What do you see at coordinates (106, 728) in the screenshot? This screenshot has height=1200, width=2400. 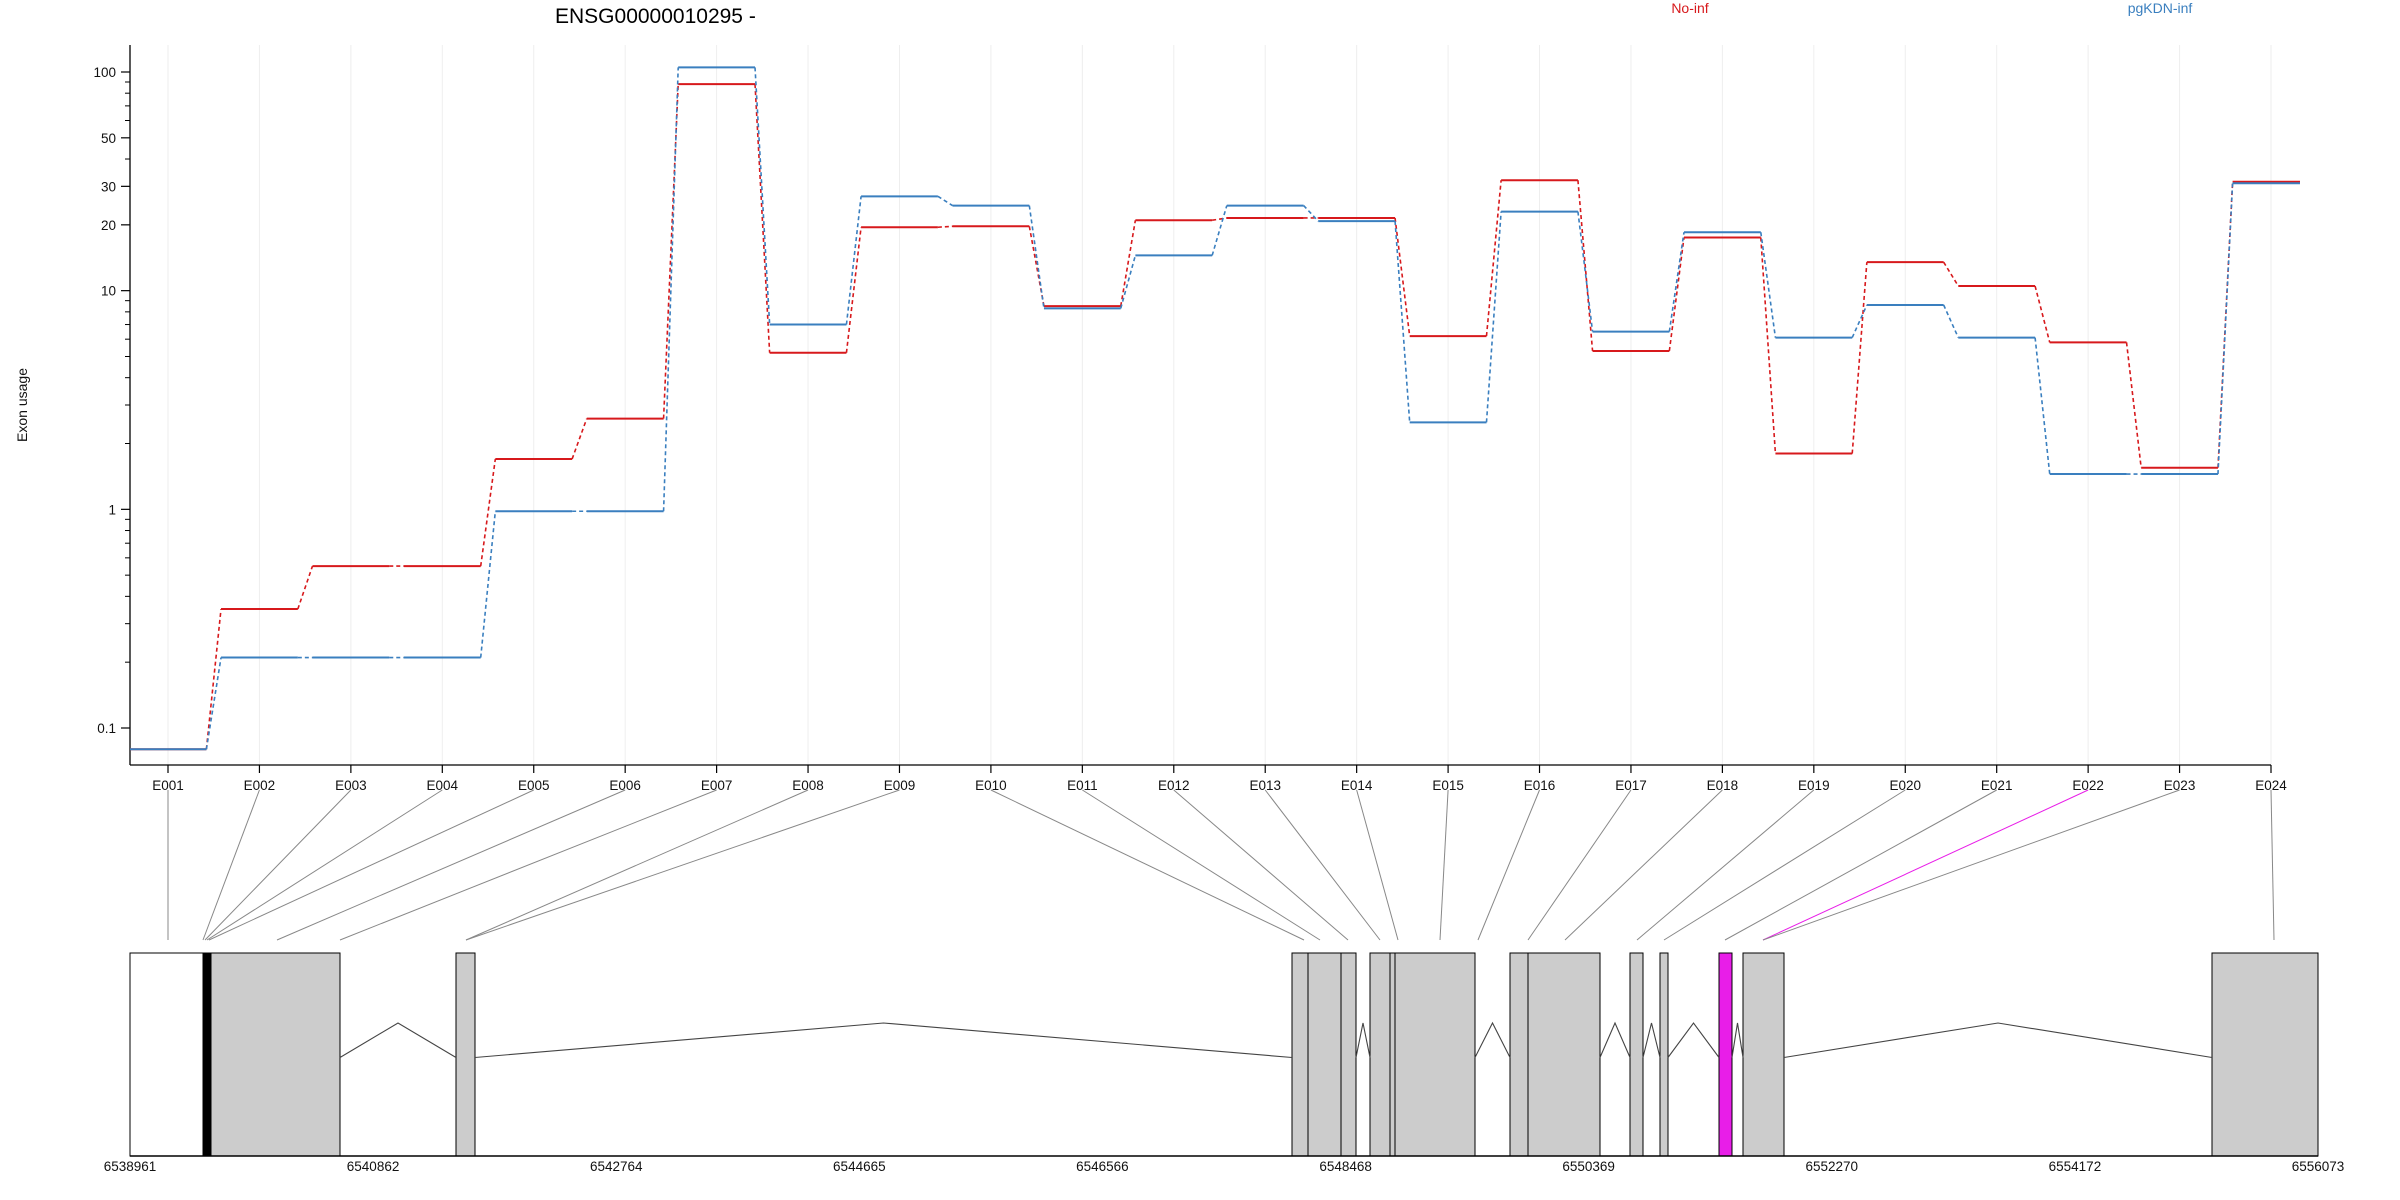 I see `y-tick-label: 0.1` at bounding box center [106, 728].